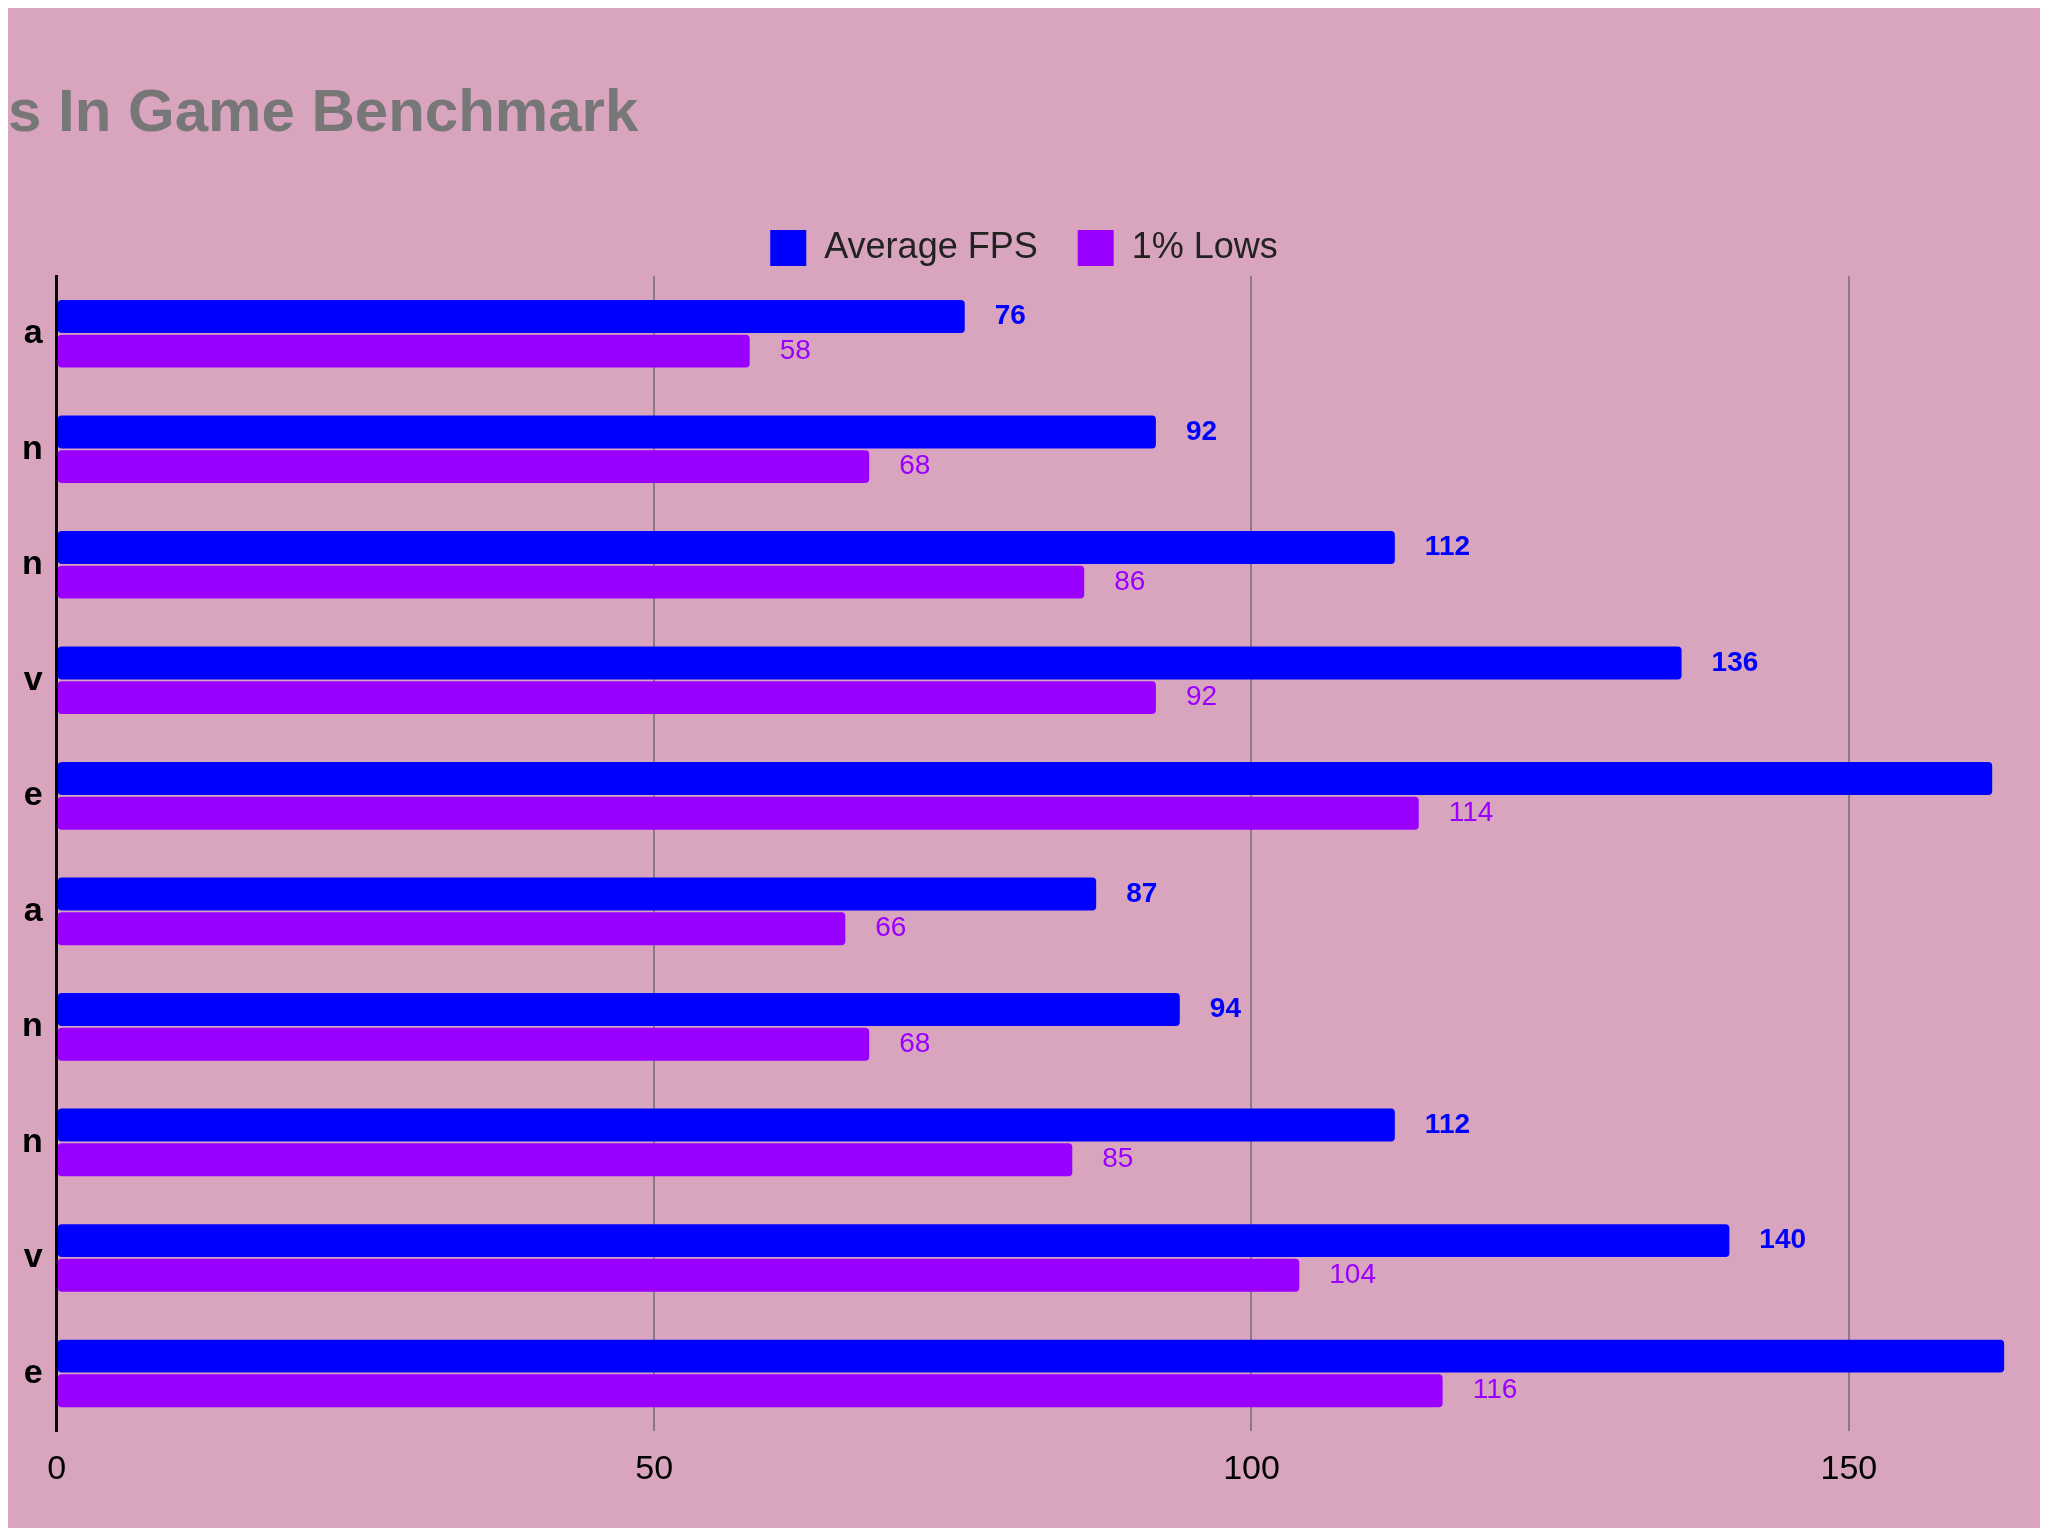 Image resolution: width=2048 pixels, height=1536 pixels. Describe the element at coordinates (1225, 1008) in the screenshot. I see `data-label: 94` at that location.